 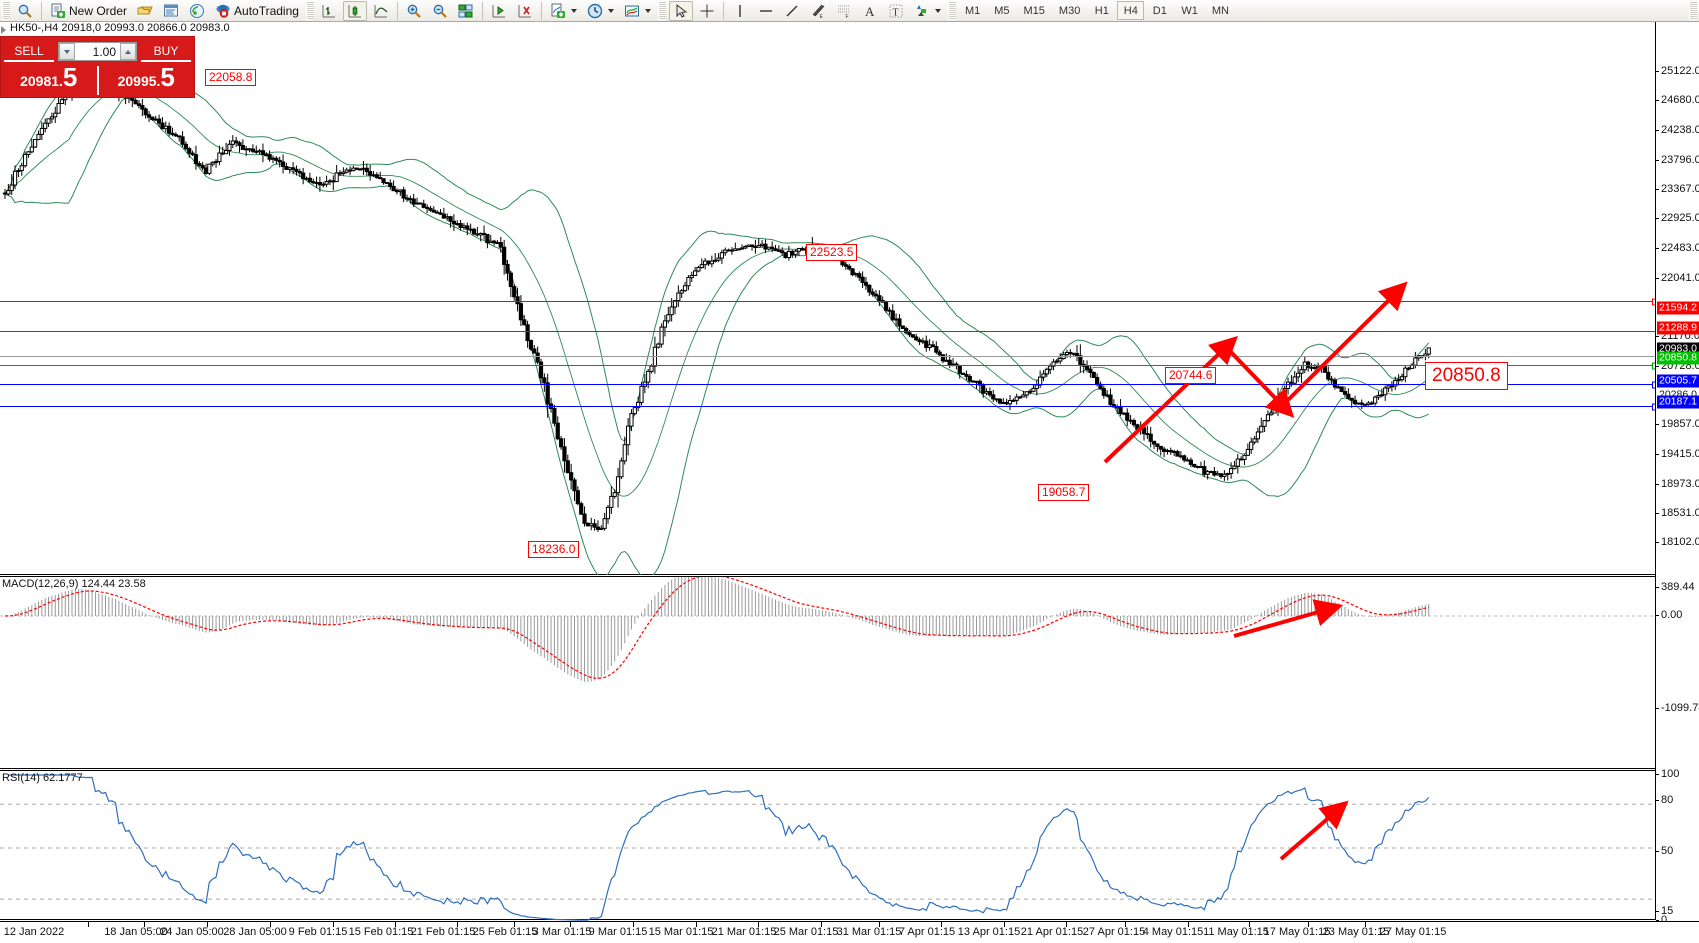 What do you see at coordinates (1678, 328) in the screenshot?
I see `price-badge: 21288.9` at bounding box center [1678, 328].